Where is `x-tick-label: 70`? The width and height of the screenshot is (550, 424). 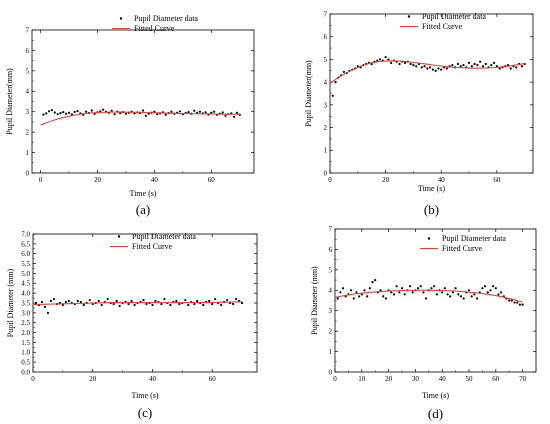
x-tick-label: 70 is located at coordinates (523, 379).